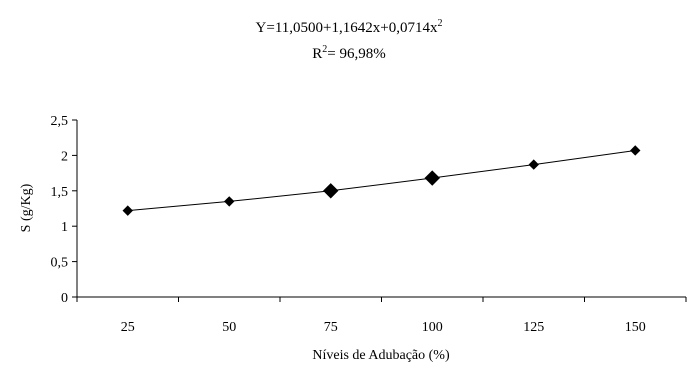 This screenshot has width=698, height=370. What do you see at coordinates (64, 298) in the screenshot?
I see `y-tick-label: 0` at bounding box center [64, 298].